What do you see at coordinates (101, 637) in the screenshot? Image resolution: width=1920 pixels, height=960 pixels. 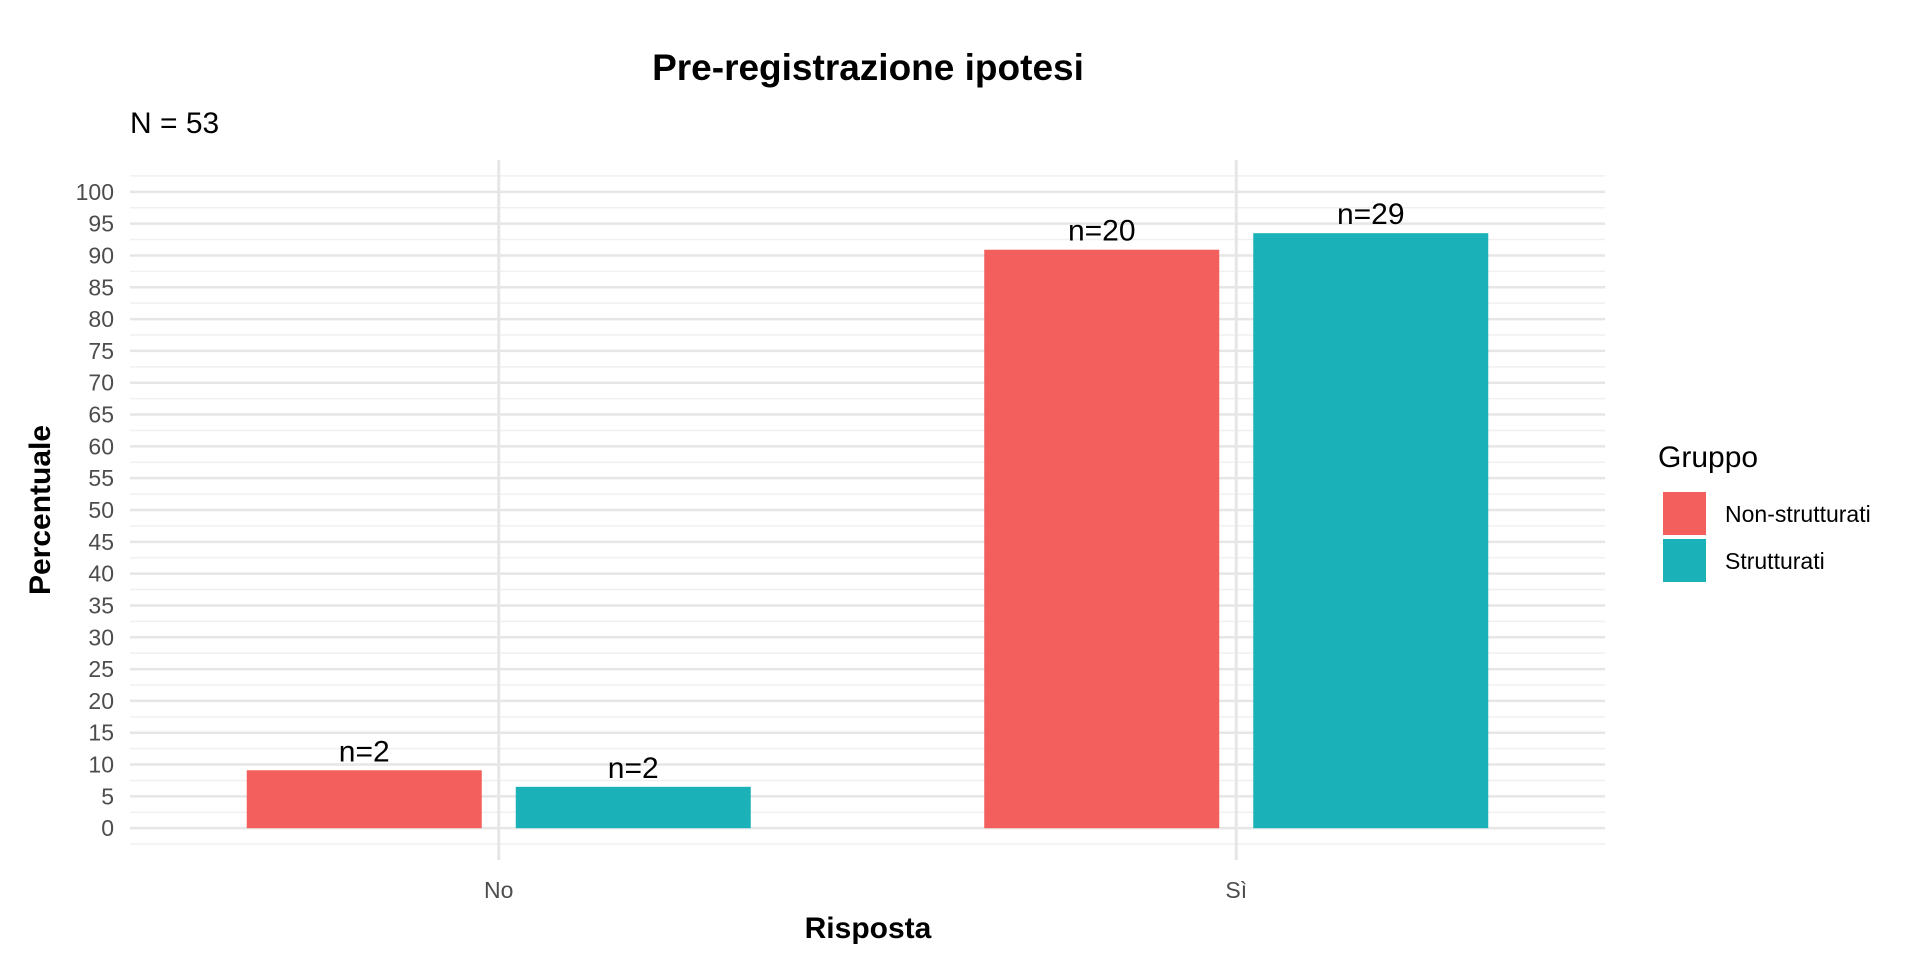 I see `y-tick-label: 30` at bounding box center [101, 637].